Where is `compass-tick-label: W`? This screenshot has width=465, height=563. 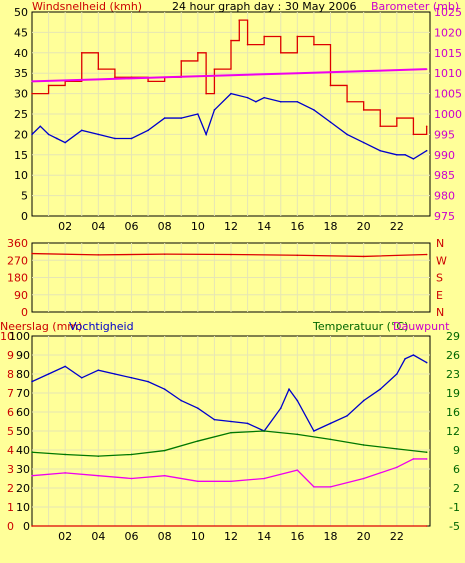
compass-tick-label: W is located at coordinates (441, 260).